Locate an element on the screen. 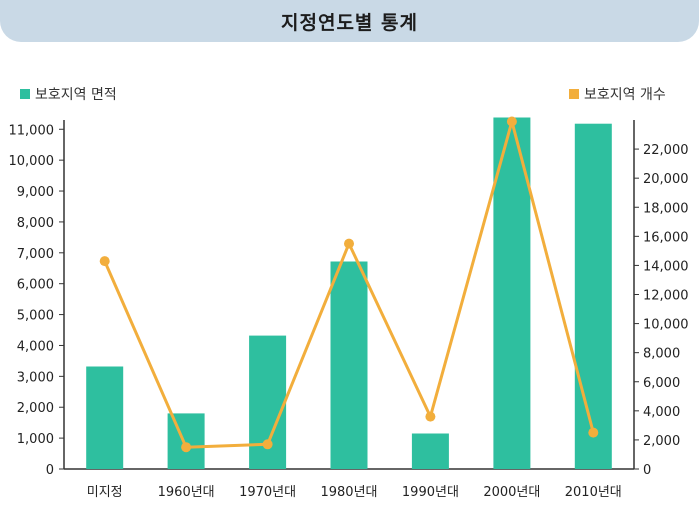 The image size is (699, 512). right-tick-label-9: 18,000 is located at coordinates (666, 208).